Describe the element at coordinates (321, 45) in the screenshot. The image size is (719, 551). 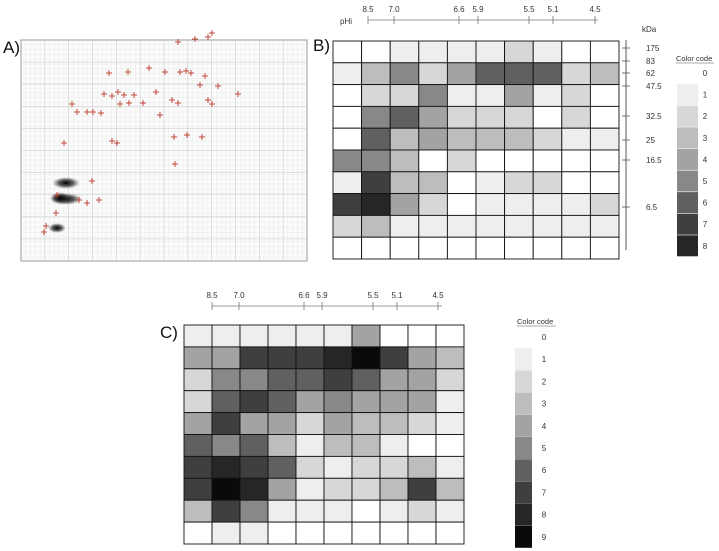
I see `panel-b-label: B)` at that location.